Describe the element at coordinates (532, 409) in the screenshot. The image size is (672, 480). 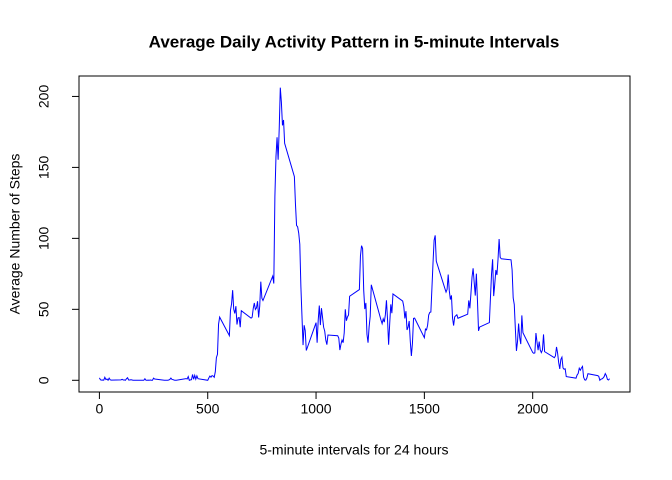
I see `x-tick-label: 2000` at that location.